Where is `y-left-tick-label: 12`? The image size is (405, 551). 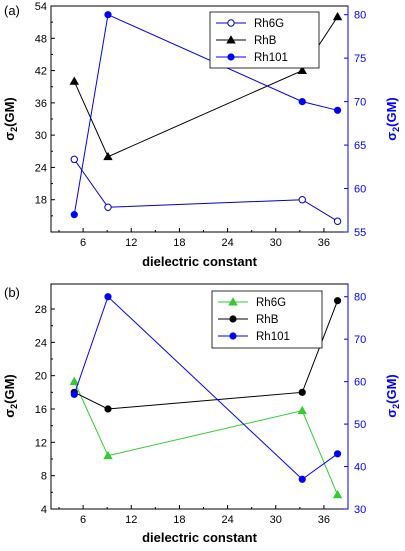
y-left-tick-label: 12 is located at coordinates (41, 443).